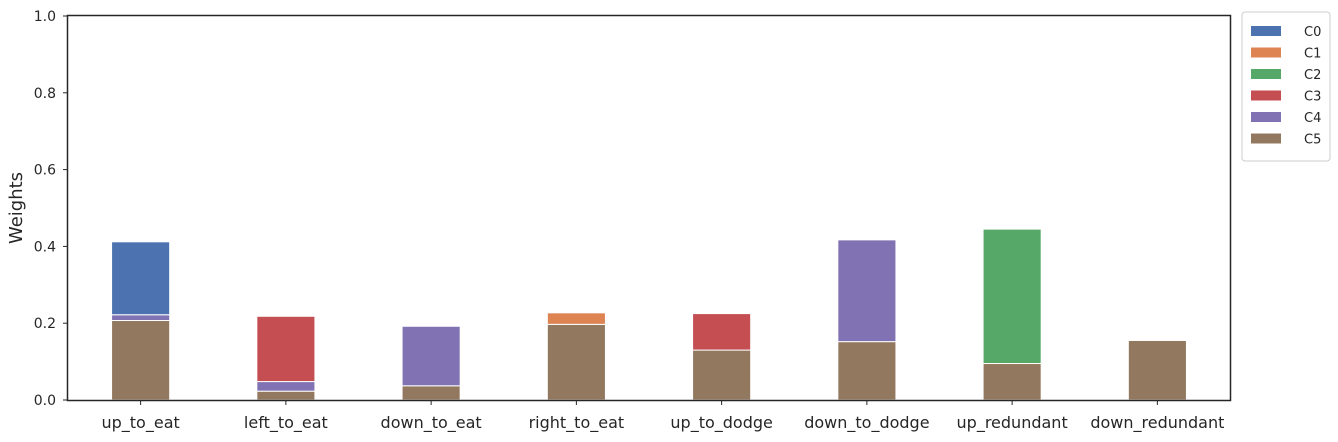  Describe the element at coordinates (141, 278) in the screenshot. I see `bar-c0-up-to-eat` at that location.